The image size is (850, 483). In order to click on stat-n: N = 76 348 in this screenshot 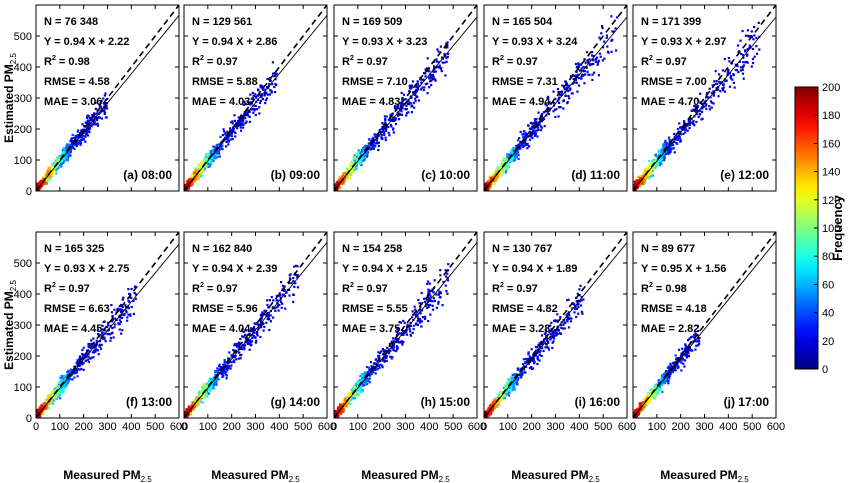, I will do `click(71, 22)`.